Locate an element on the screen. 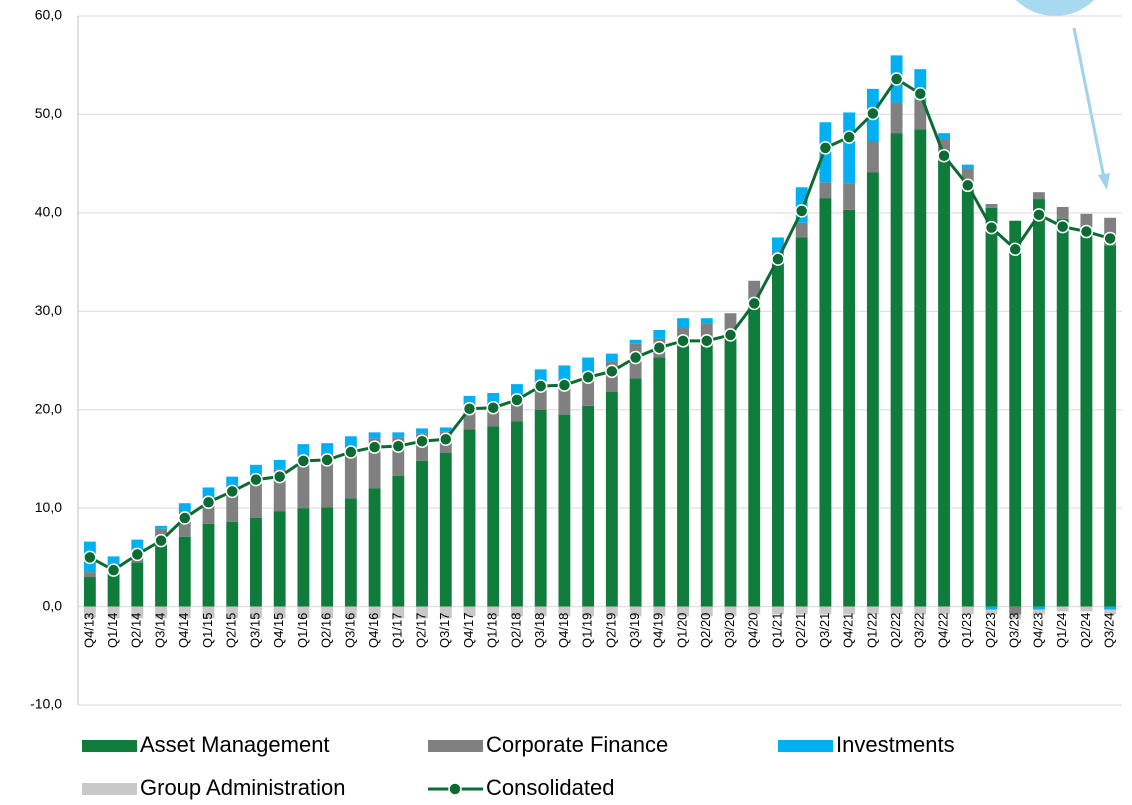  x-tick-label: Q4/20 is located at coordinates (753, 630).